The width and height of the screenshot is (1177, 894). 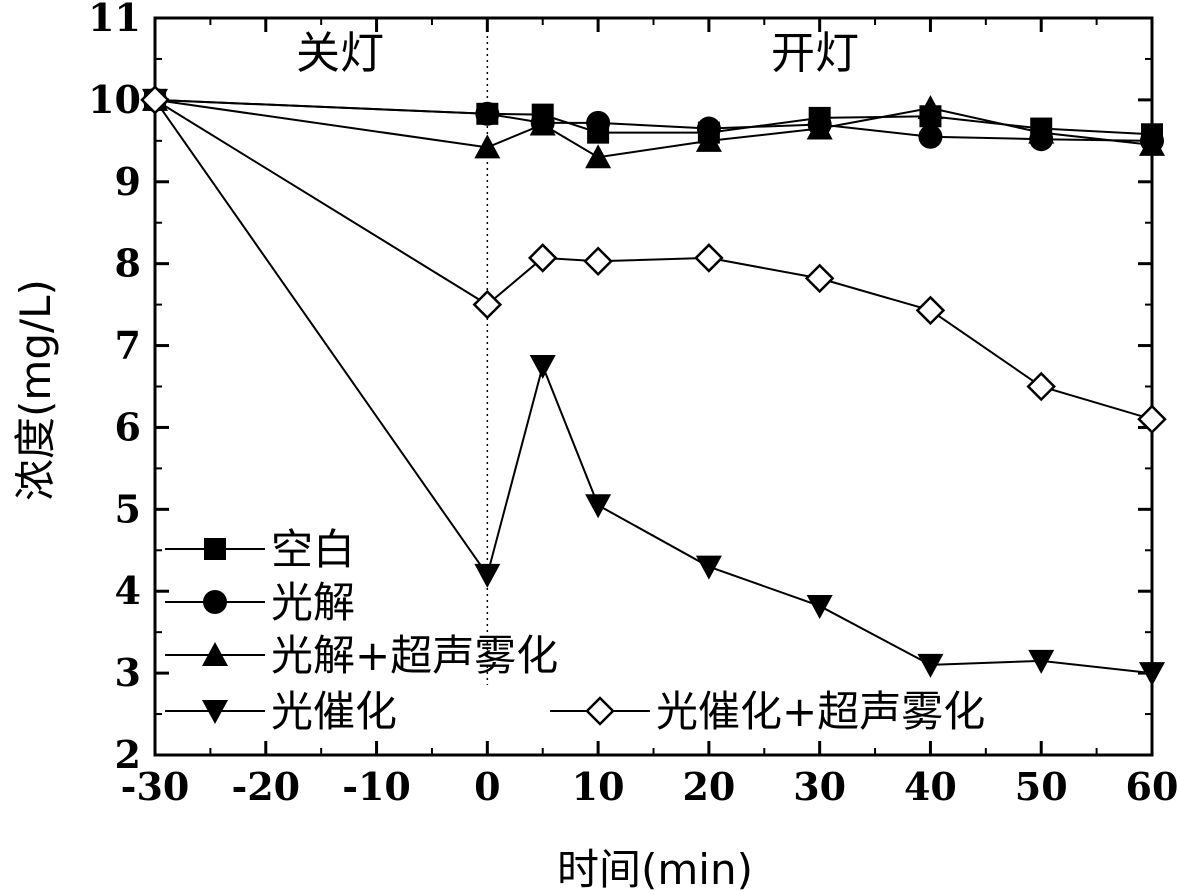 I want to click on x-tick-label: -10, so click(x=376, y=786).